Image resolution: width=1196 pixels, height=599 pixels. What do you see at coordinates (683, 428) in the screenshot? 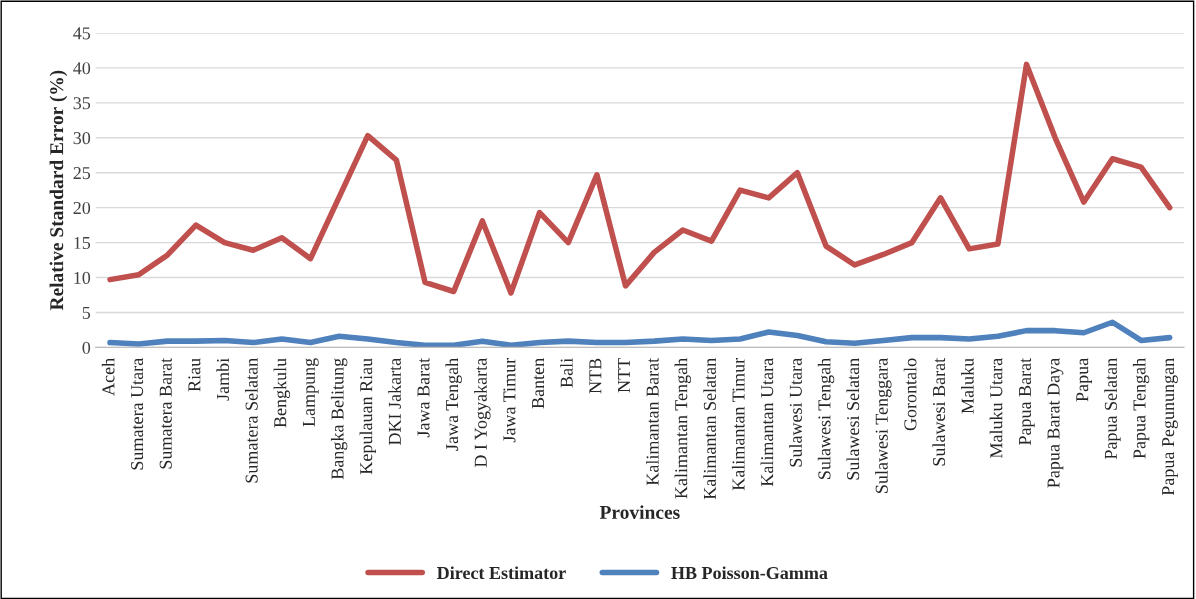
I see `x-tick-label: Kalimantan Tengah` at bounding box center [683, 428].